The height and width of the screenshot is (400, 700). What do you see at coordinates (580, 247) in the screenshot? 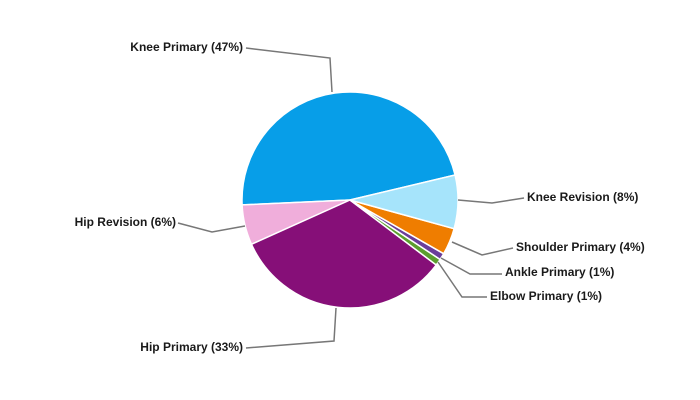
I see `slice-label: Shoulder Primary (4%)` at bounding box center [580, 247].